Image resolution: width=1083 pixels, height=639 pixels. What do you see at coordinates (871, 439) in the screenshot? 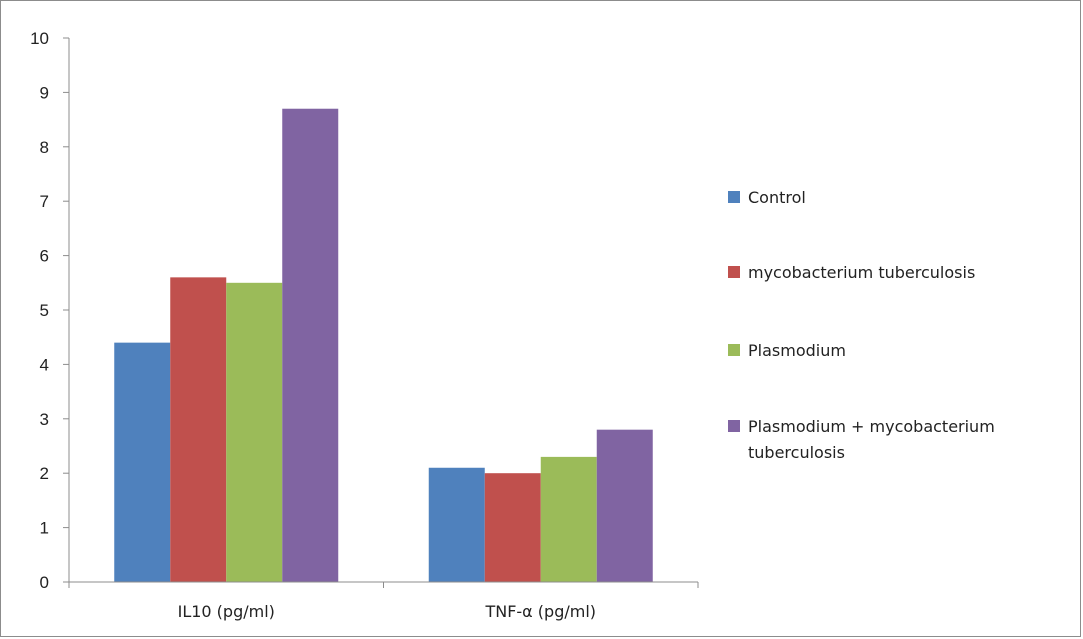
I see `legend-label: Plasmodium + mycobacterium tuberculosis` at bounding box center [871, 439].